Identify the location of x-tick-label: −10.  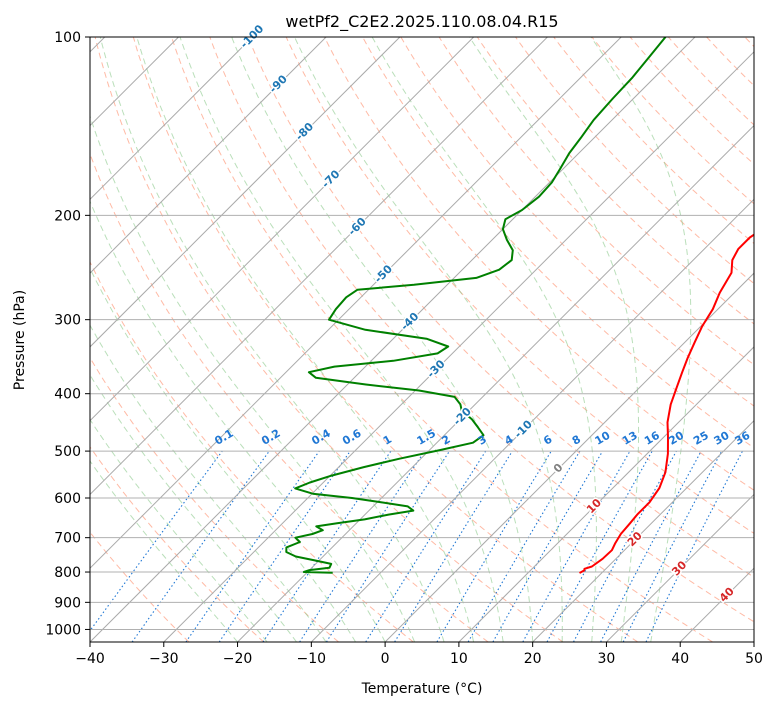
(312, 659).